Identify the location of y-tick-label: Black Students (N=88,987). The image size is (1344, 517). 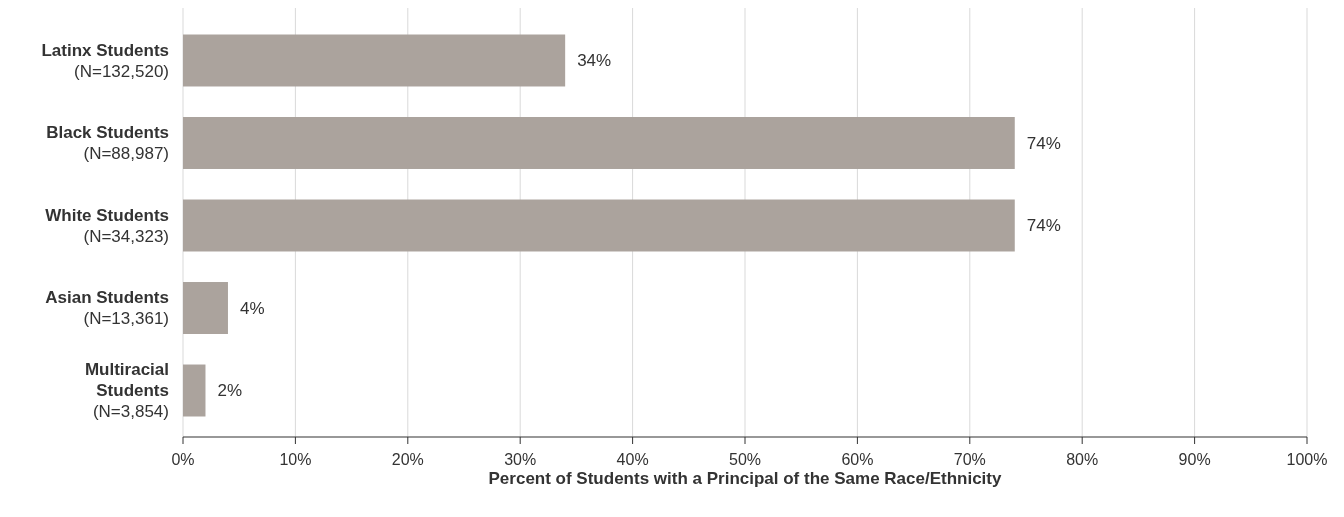
(107, 143).